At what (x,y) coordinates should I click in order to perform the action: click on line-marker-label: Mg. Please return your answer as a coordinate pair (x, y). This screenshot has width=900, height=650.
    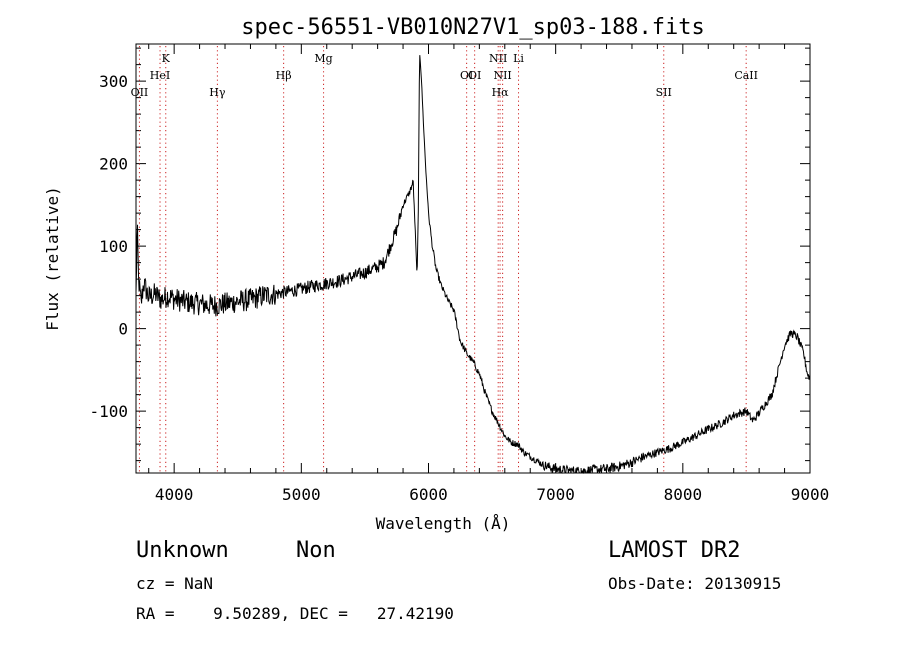
    Looking at the image, I should click on (323, 58).